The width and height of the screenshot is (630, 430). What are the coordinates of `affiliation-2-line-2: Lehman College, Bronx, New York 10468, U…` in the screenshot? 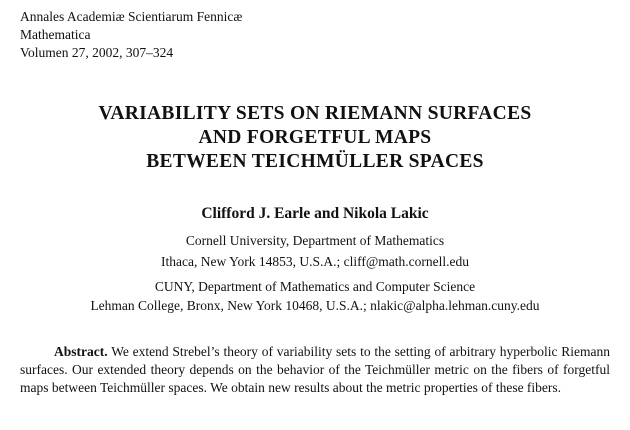 It's located at (315, 305).